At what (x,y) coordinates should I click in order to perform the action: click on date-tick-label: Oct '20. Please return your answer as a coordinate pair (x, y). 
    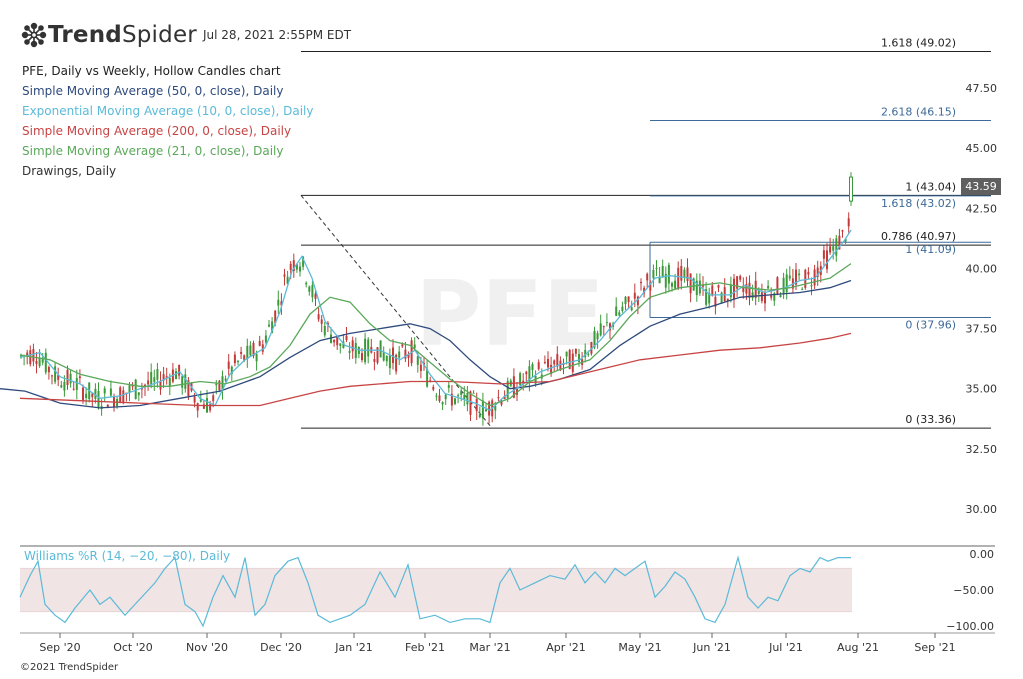
    Looking at the image, I should click on (133, 647).